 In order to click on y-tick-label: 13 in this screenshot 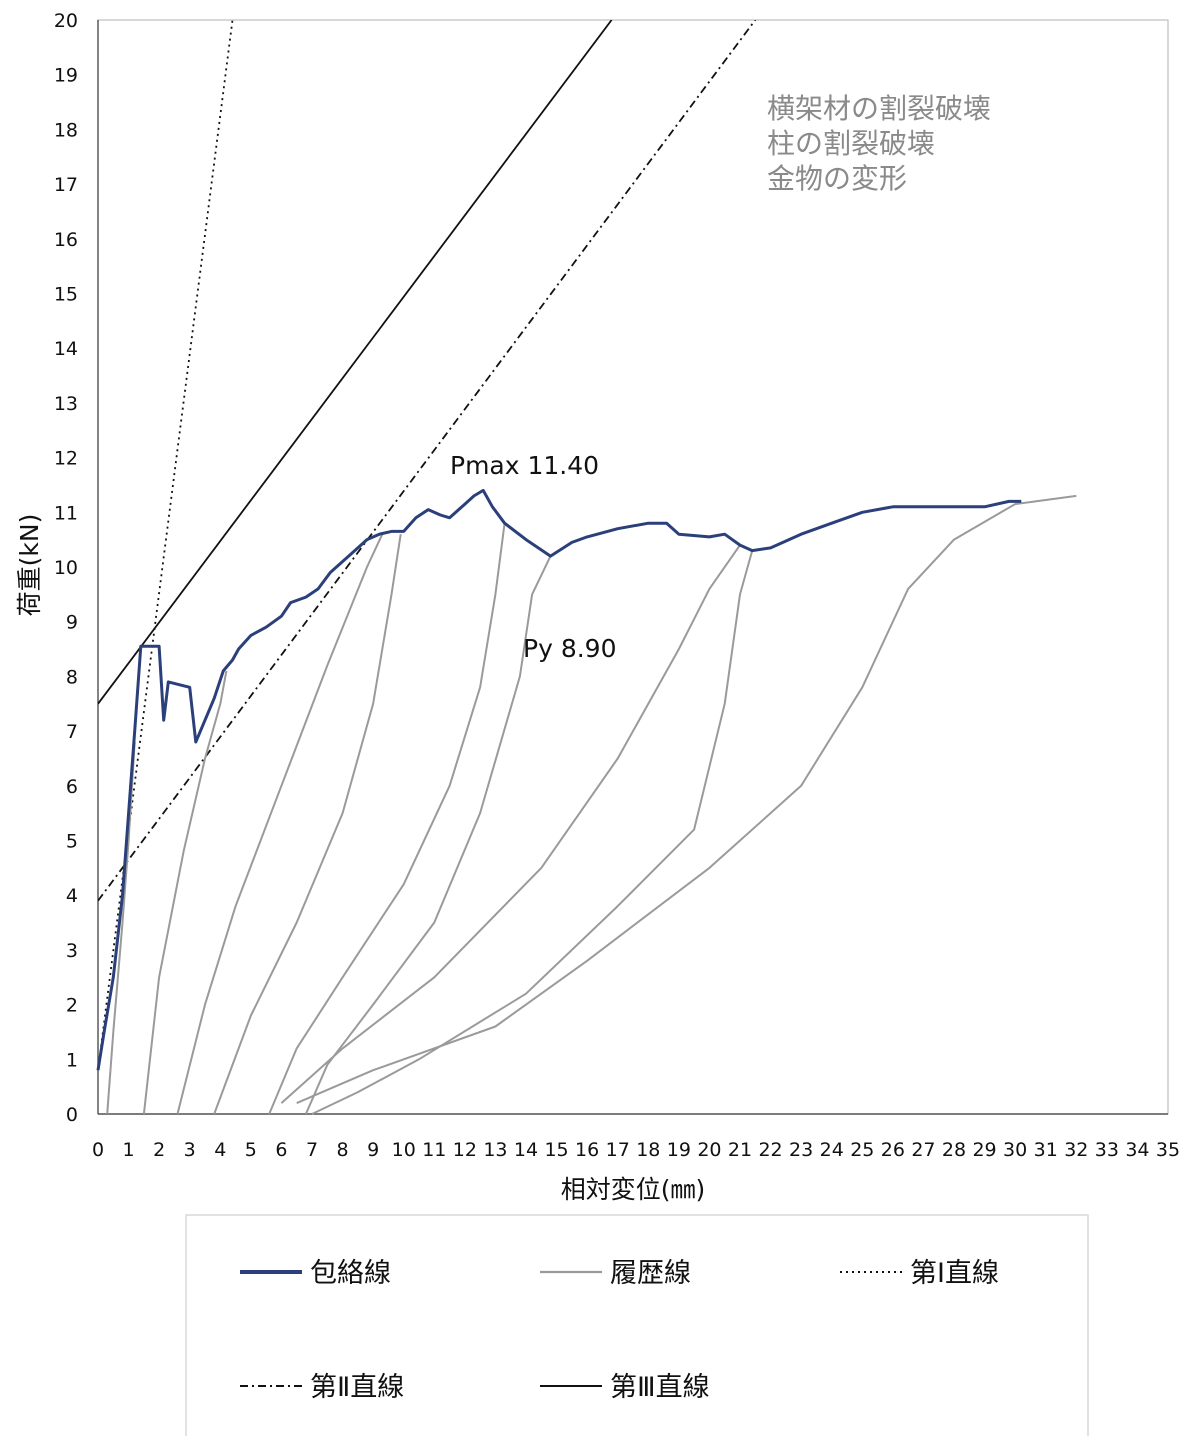, I will do `click(66, 404)`.